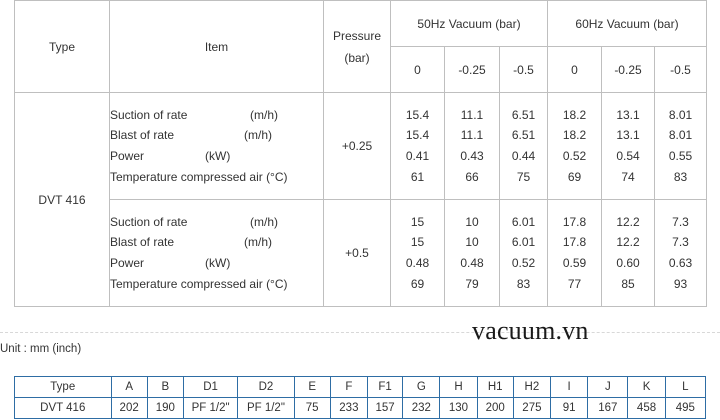 The height and width of the screenshot is (420, 720). What do you see at coordinates (63, 408) in the screenshot?
I see `dim-cell: DVT 416` at bounding box center [63, 408].